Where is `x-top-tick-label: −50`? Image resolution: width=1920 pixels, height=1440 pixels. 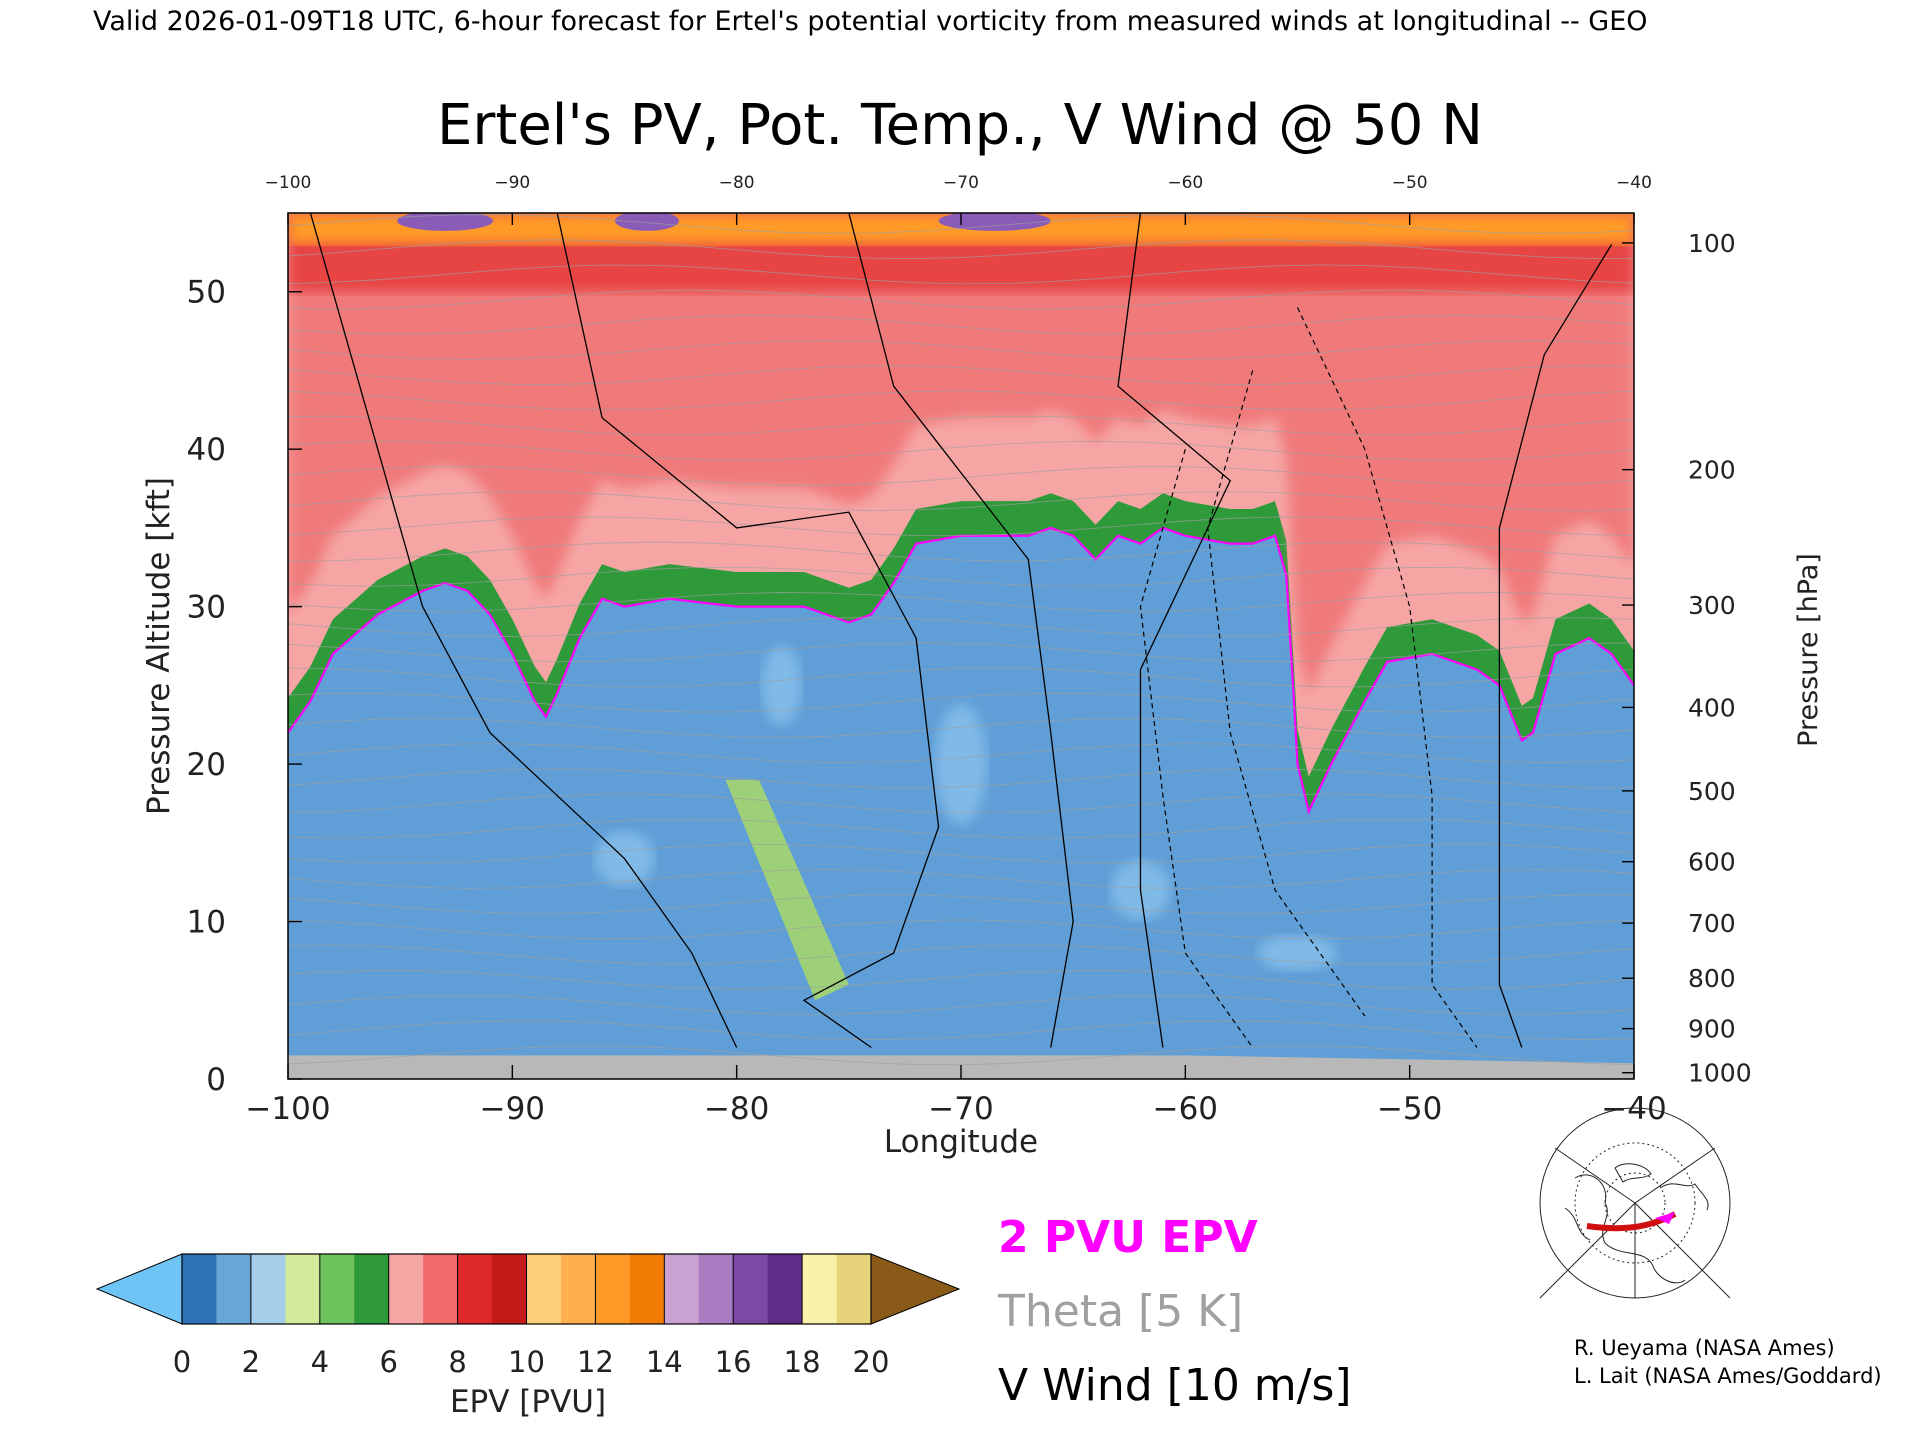
x-top-tick-label: −50 is located at coordinates (1410, 183).